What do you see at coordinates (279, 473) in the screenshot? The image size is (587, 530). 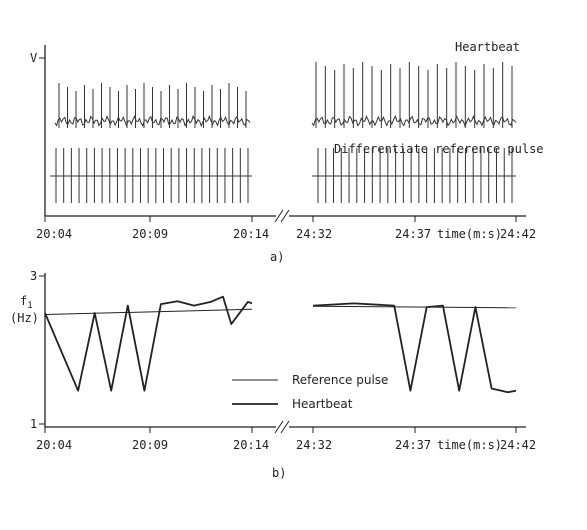 I see `panel-b-panel-label: b)` at bounding box center [279, 473].